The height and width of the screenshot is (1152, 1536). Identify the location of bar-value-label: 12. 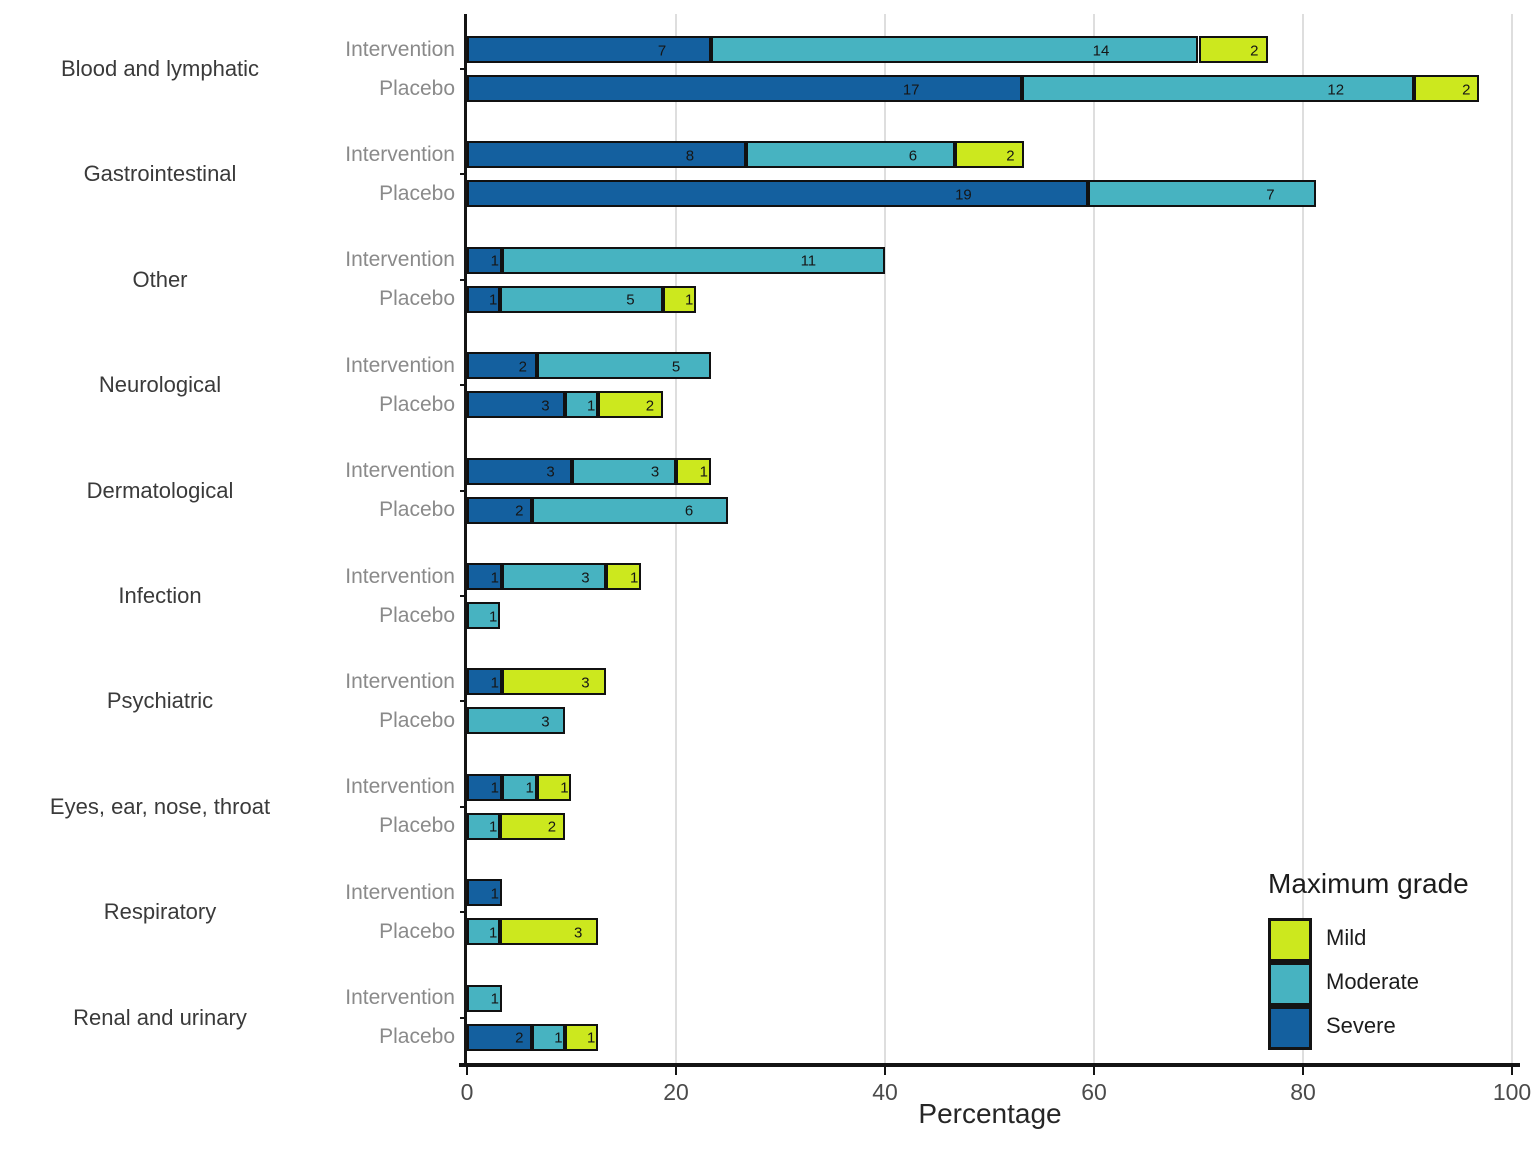
(1336, 89).